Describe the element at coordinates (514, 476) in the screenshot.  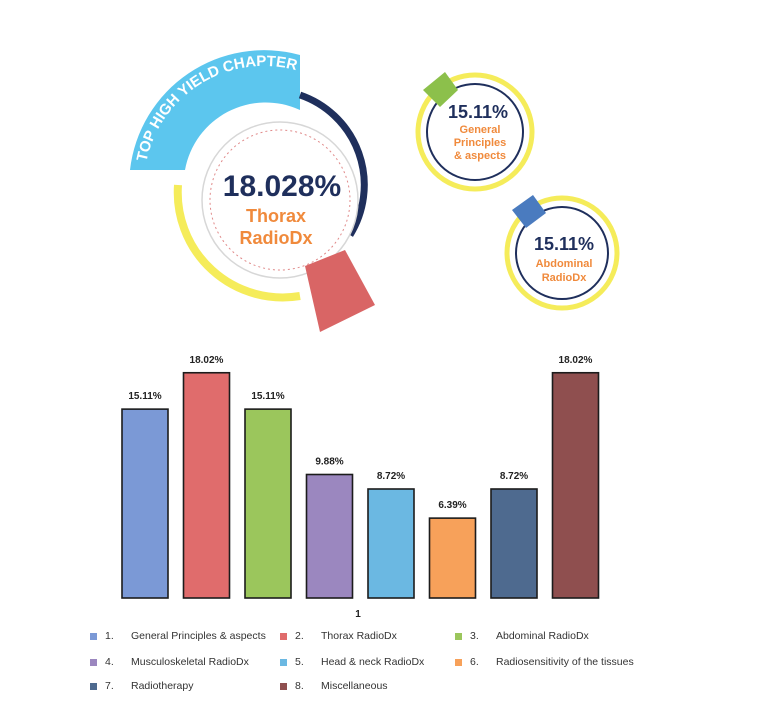
I see `bar-value-label-7: 8.72%` at that location.